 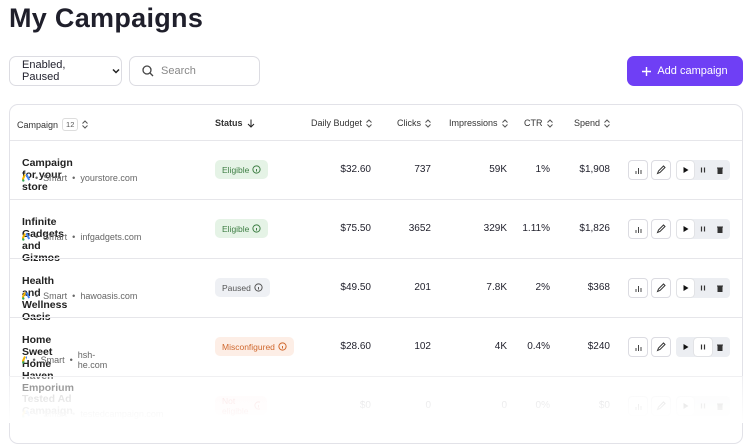 What do you see at coordinates (419, 228) in the screenshot?
I see `clicks-value-text: 3652` at bounding box center [419, 228].